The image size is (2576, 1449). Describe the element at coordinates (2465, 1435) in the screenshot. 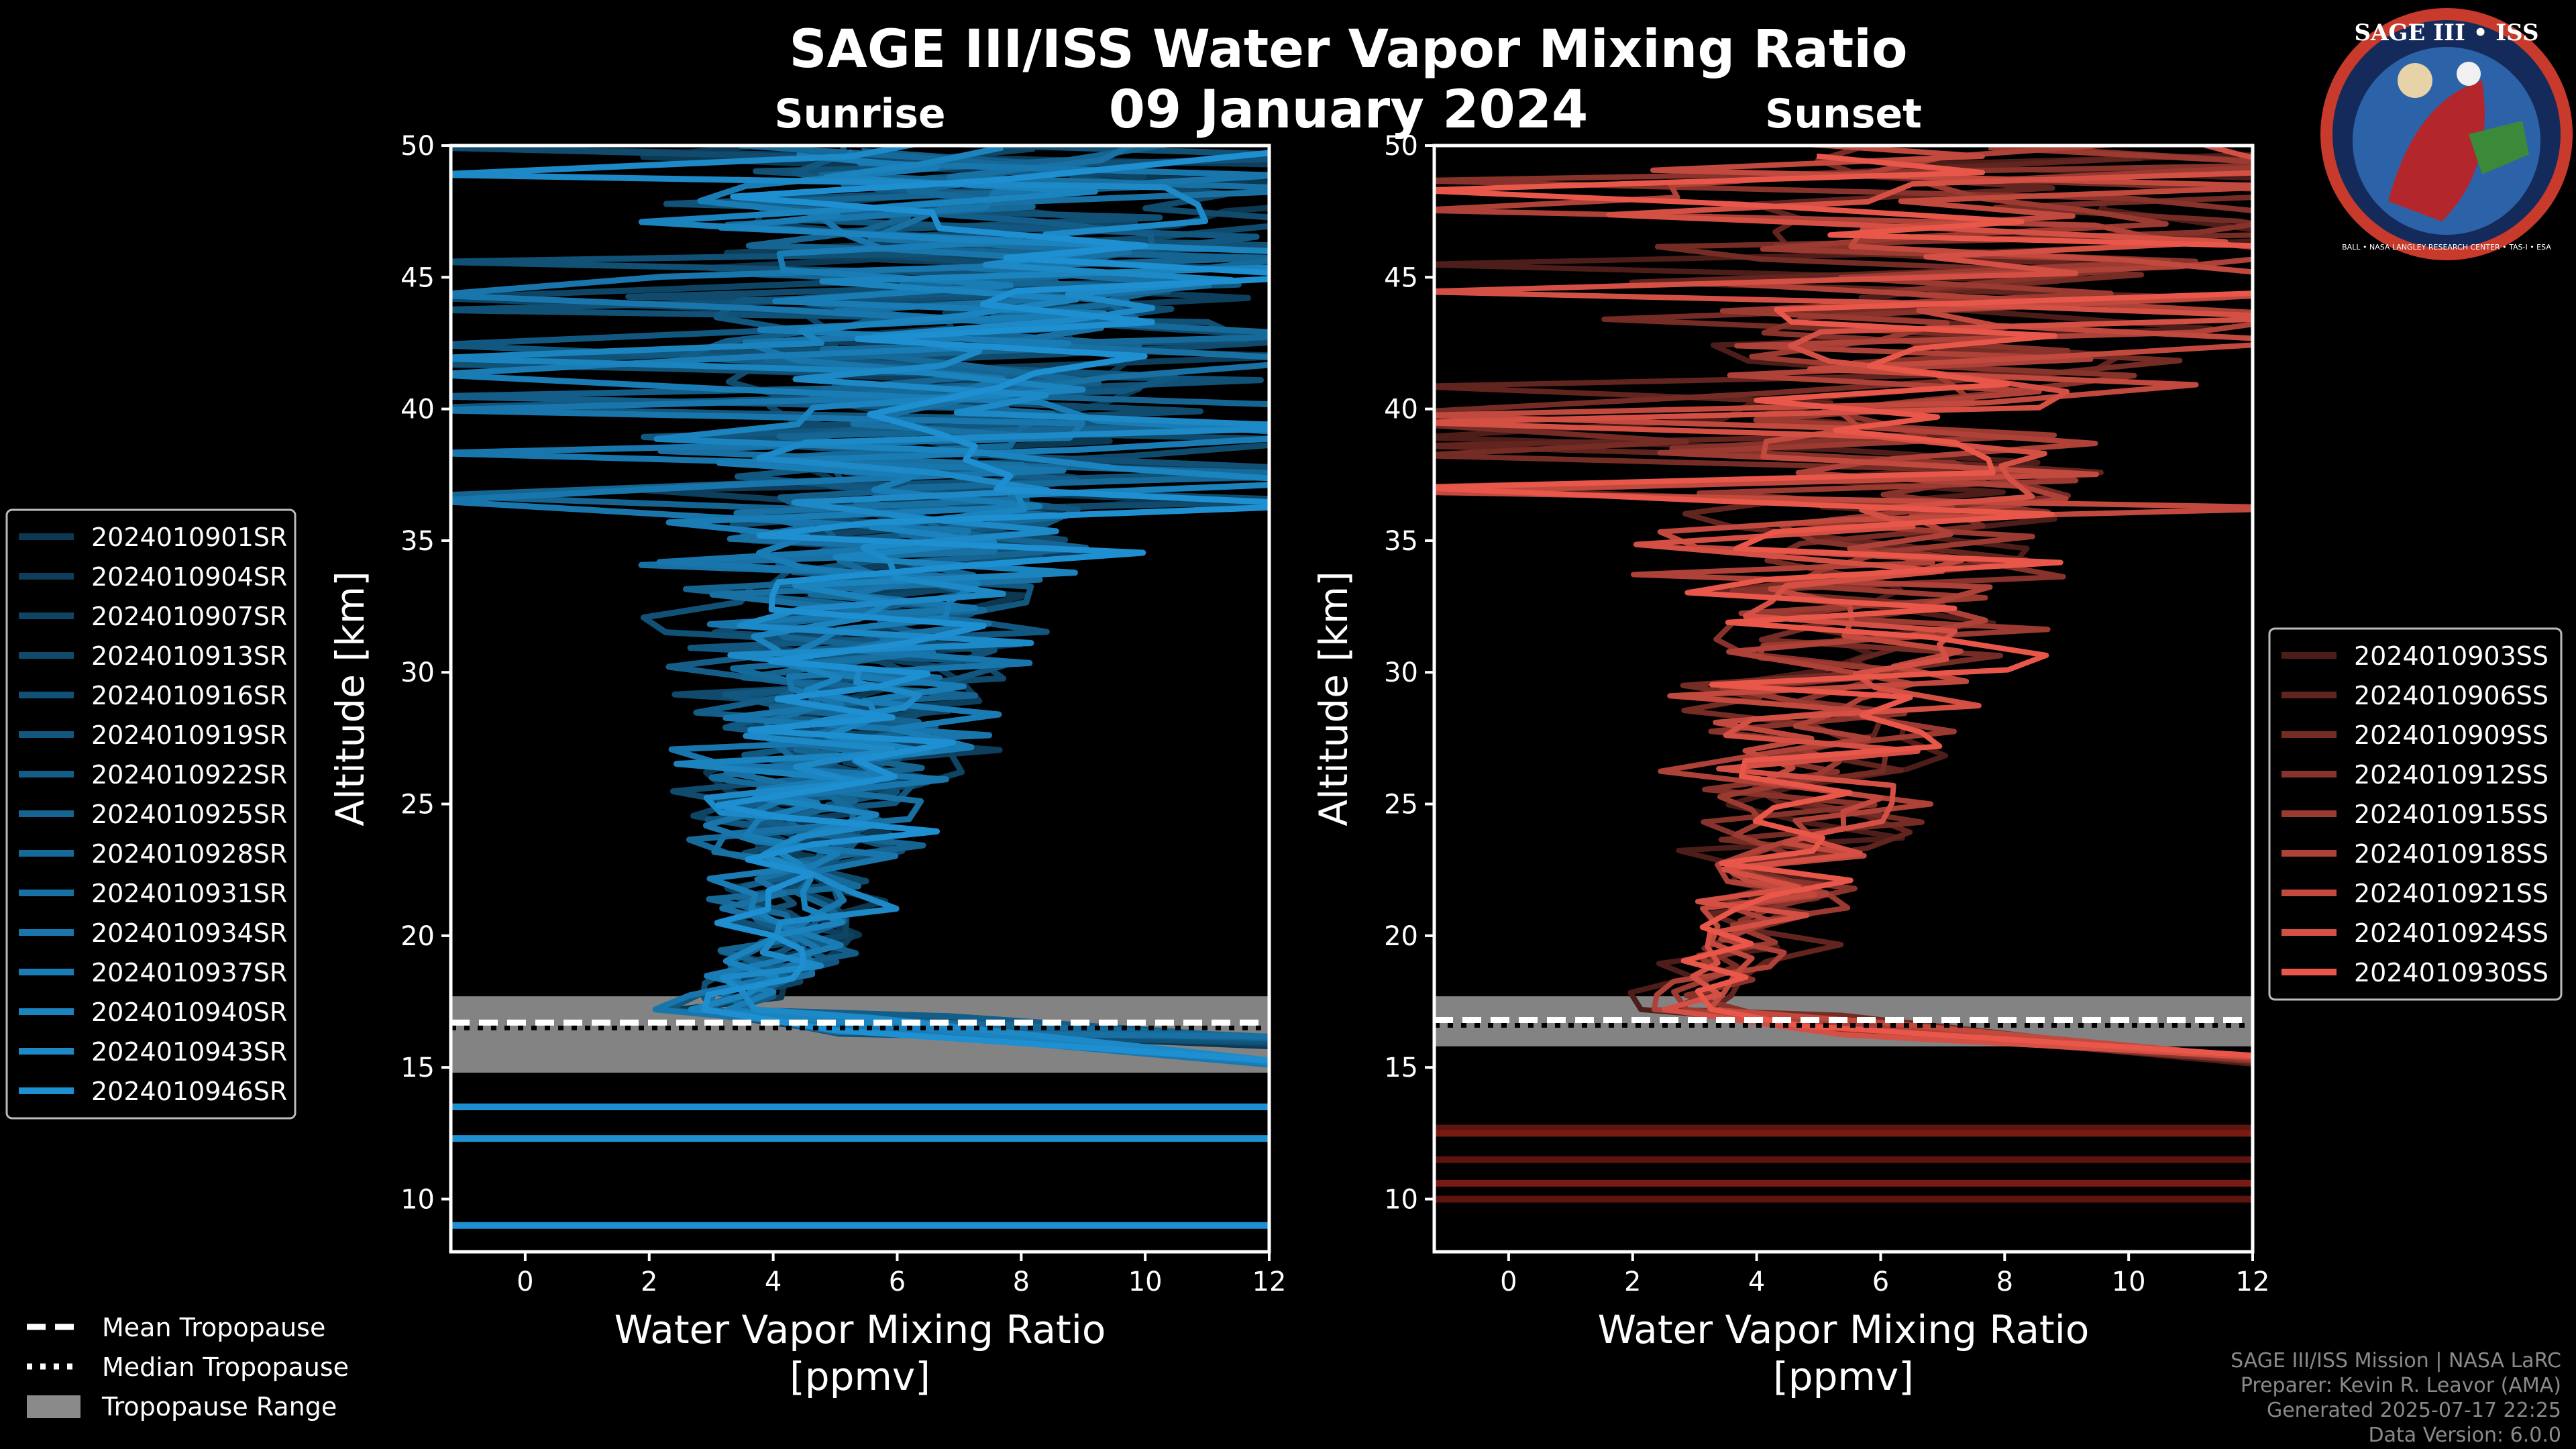

I see `footer-data-version: Data Version: 6.0.0` at that location.